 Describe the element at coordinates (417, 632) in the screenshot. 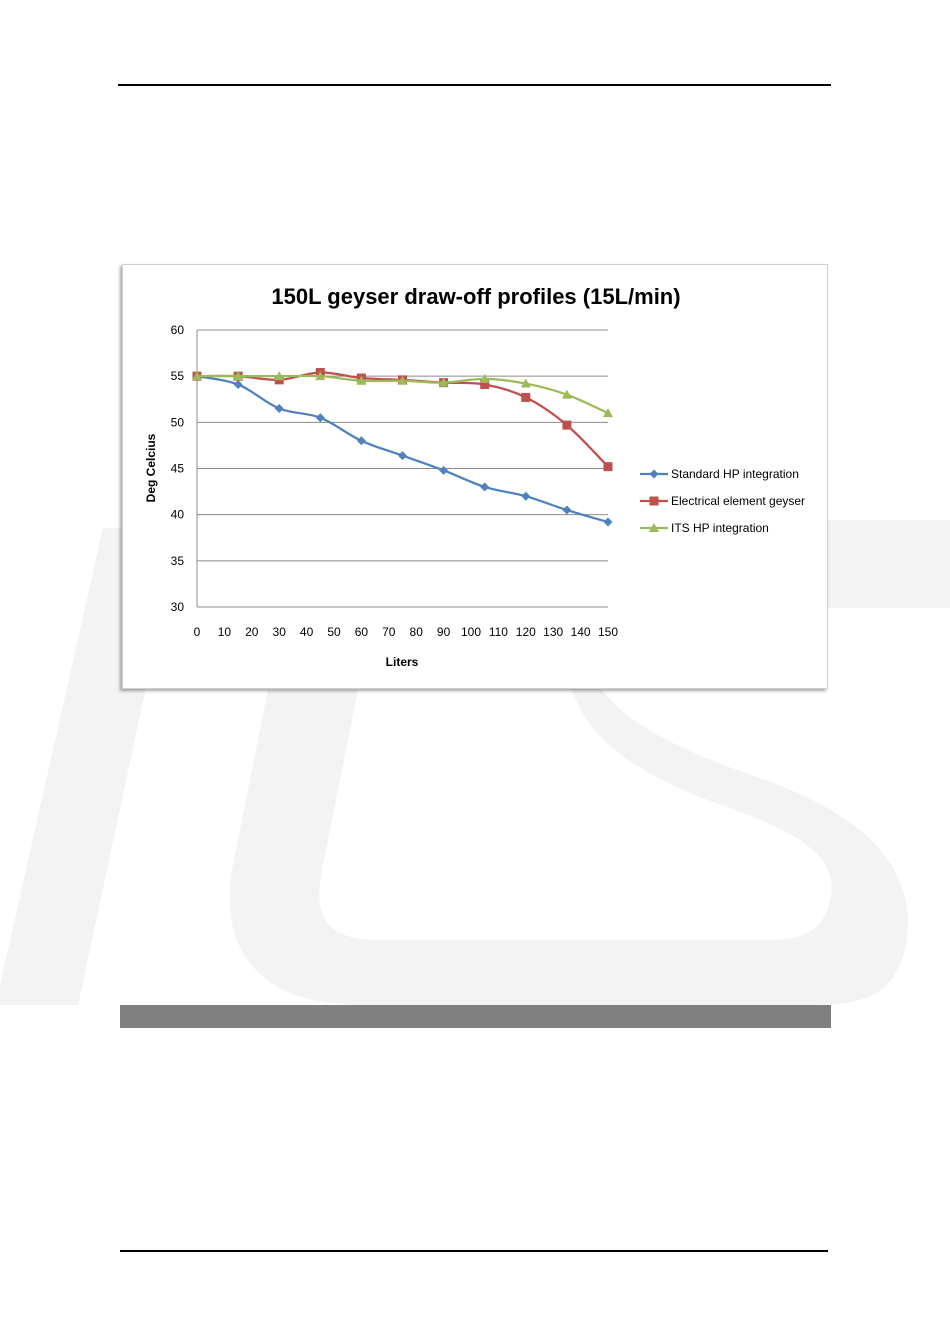

I see `x-tick-label: 80` at that location.